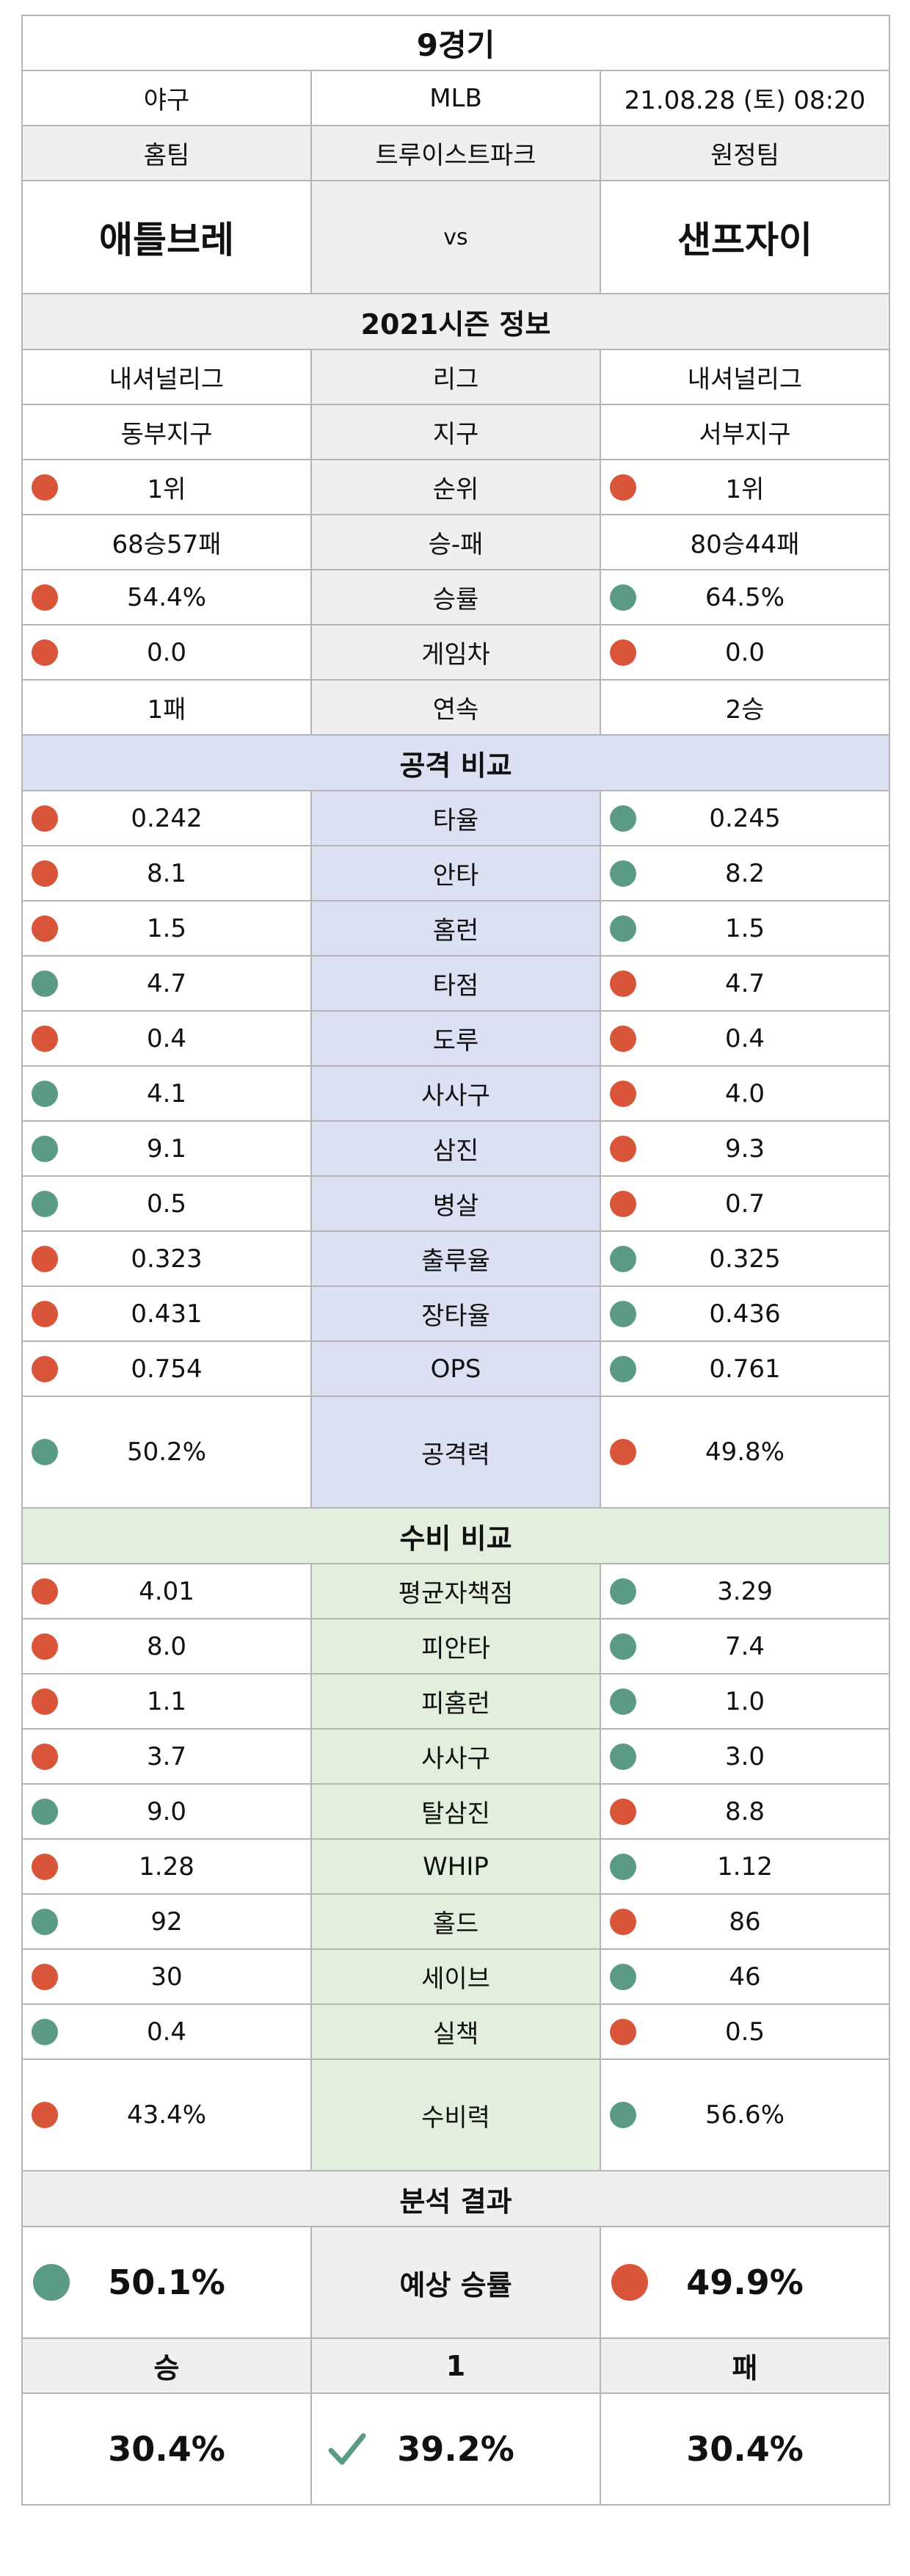  I want to click on stat-label: 승률, so click(455, 597).